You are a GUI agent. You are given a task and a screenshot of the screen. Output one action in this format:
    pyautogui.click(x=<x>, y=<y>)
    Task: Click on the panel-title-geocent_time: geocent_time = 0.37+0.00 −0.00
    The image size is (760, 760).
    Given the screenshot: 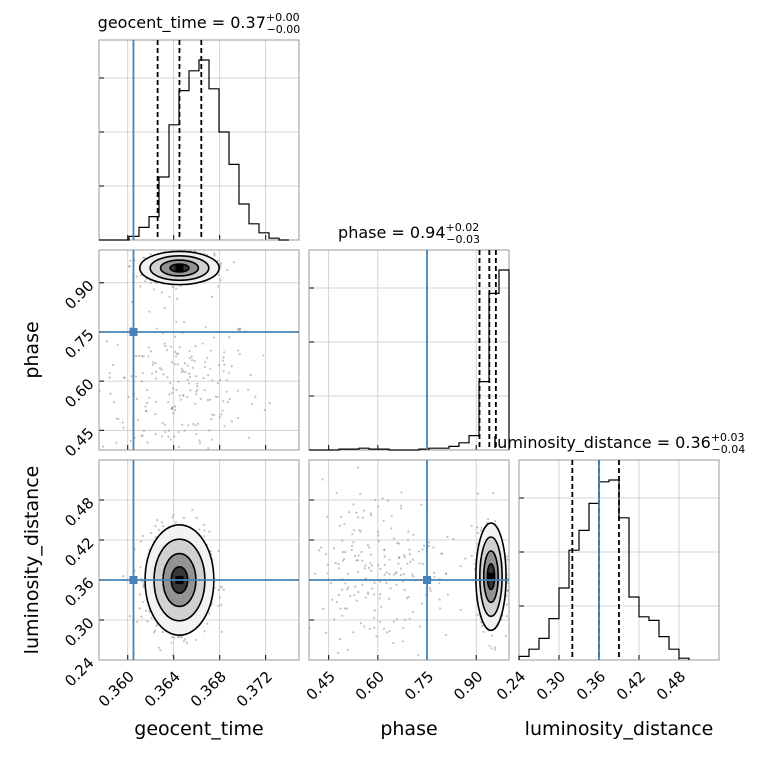 What is the action you would take?
    pyautogui.click(x=199, y=23)
    